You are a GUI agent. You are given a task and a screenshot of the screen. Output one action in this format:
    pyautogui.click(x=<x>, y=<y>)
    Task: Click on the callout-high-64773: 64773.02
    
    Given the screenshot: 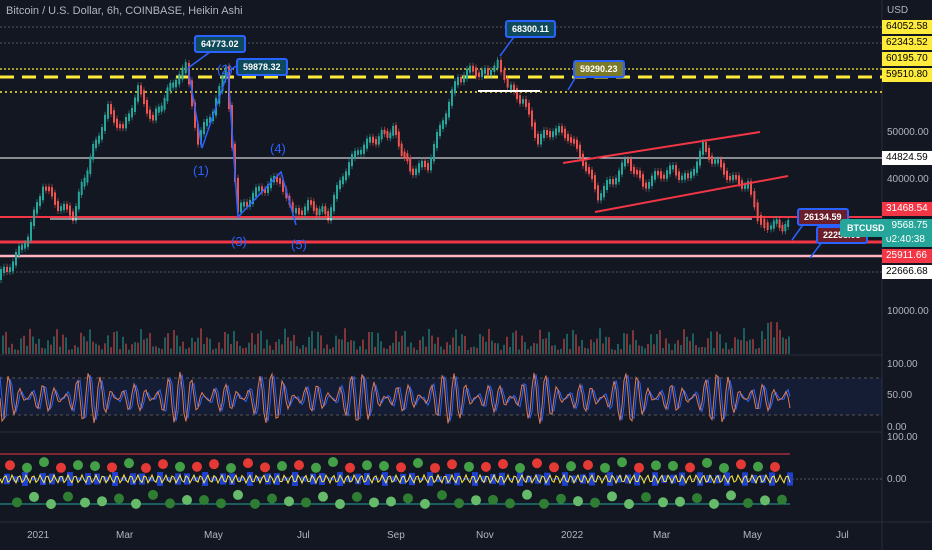 What is the action you would take?
    pyautogui.click(x=220, y=44)
    